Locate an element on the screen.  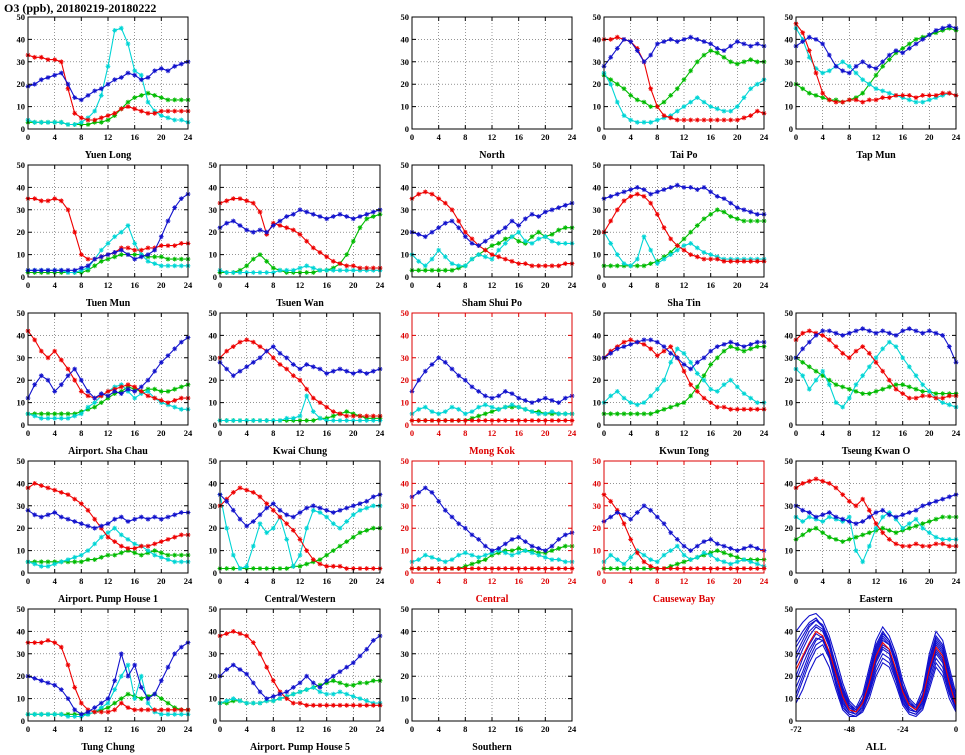
chart-sha-tin: 0 4 8 12 16 20 24 0 10 20 30 40 50 Sha Tin is located at coordinates (674, 235).